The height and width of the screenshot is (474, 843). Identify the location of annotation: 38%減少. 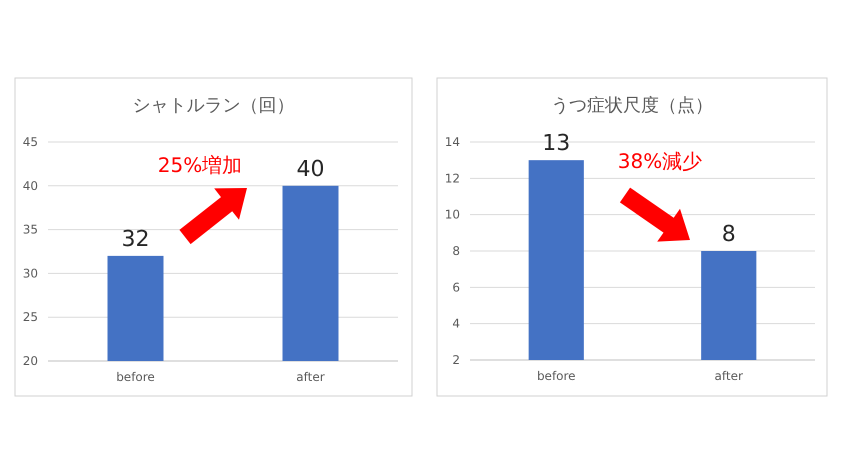
(660, 161).